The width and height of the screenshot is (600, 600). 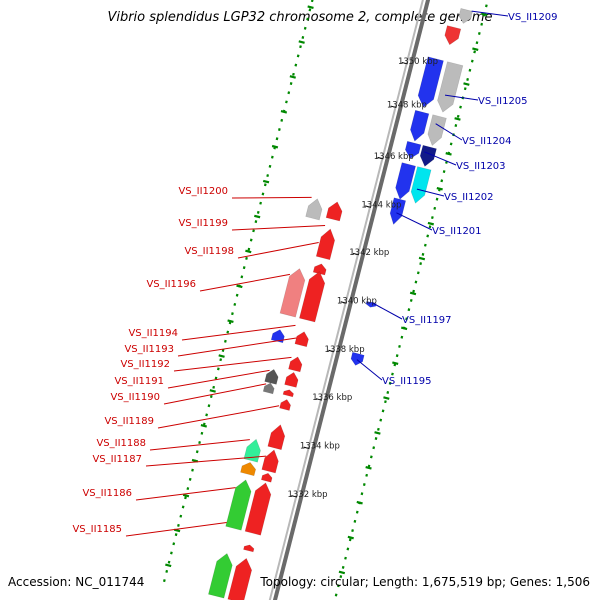 What do you see at coordinates (407, 106) in the screenshot?
I see `kbp-tick-label: 1348 kbp` at bounding box center [407, 106].